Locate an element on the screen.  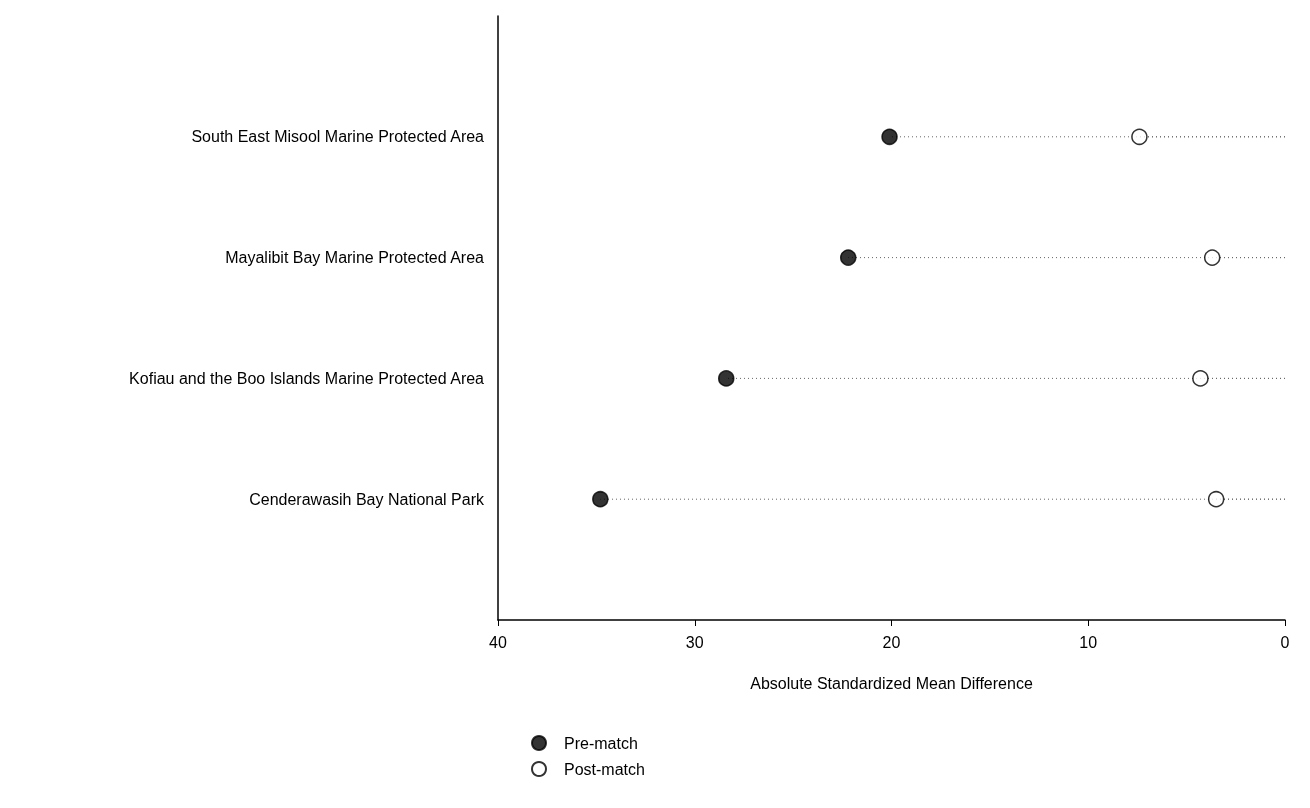
y-tick-label: Mayalibit Bay Marine Protected Area is located at coordinates (355, 258).